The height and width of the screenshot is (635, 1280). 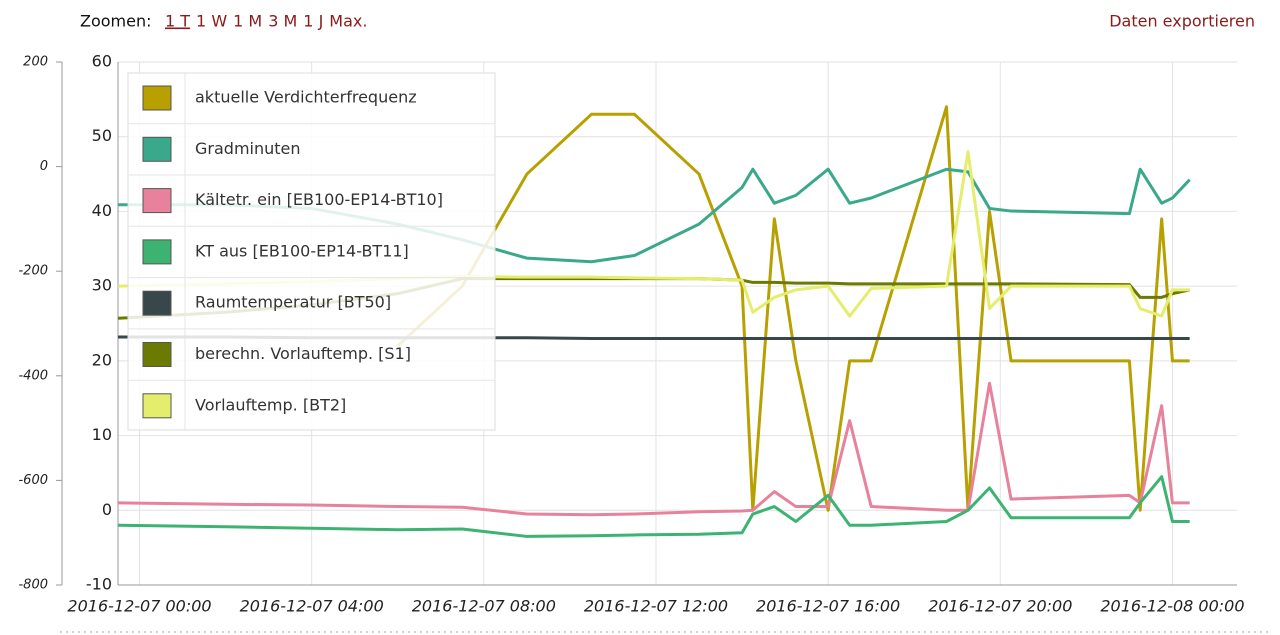 What do you see at coordinates (33, 375) in the screenshot?
I see `y2-tick-label: -400` at bounding box center [33, 375].